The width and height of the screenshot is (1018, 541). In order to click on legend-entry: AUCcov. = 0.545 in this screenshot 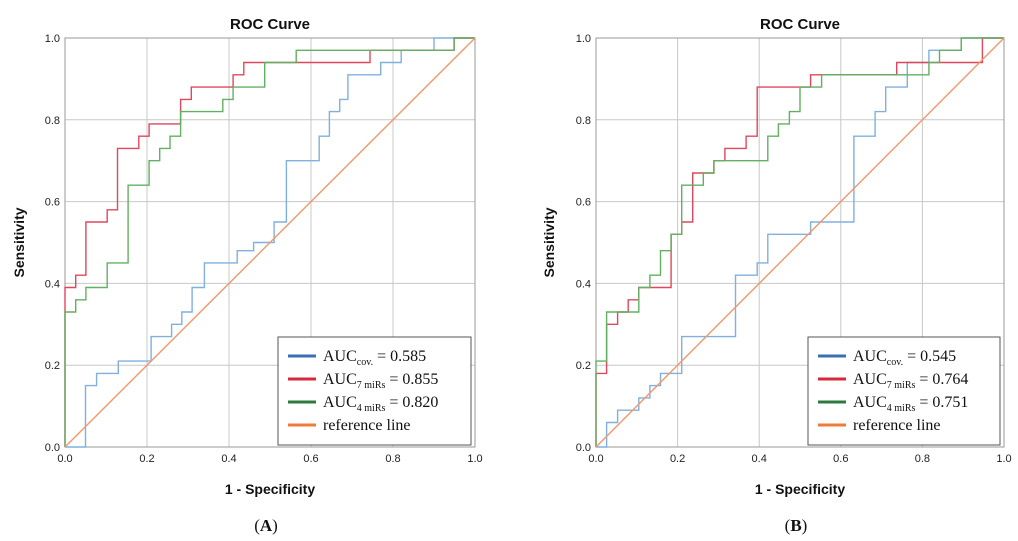, I will do `click(904, 358)`.